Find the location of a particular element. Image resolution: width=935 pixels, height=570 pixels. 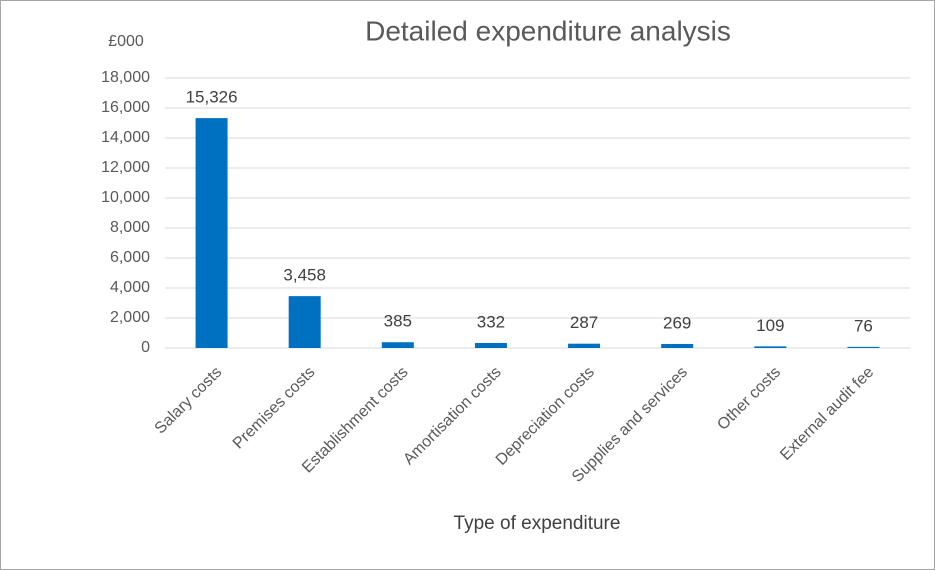

data-label: 287 is located at coordinates (584, 322).